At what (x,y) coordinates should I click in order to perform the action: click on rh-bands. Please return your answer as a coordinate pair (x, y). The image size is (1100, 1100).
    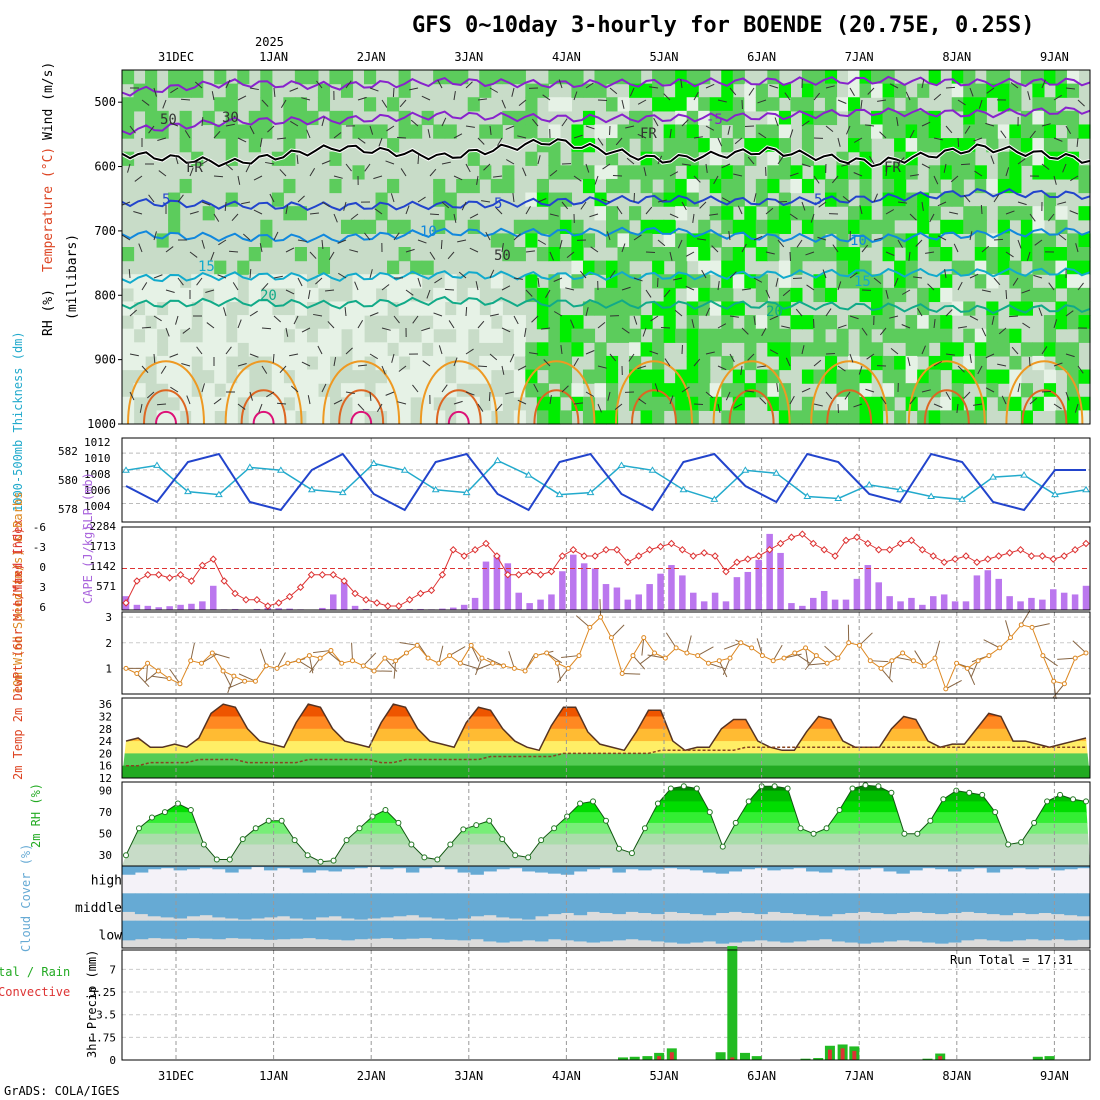
    Looking at the image, I should click on (606, 825).